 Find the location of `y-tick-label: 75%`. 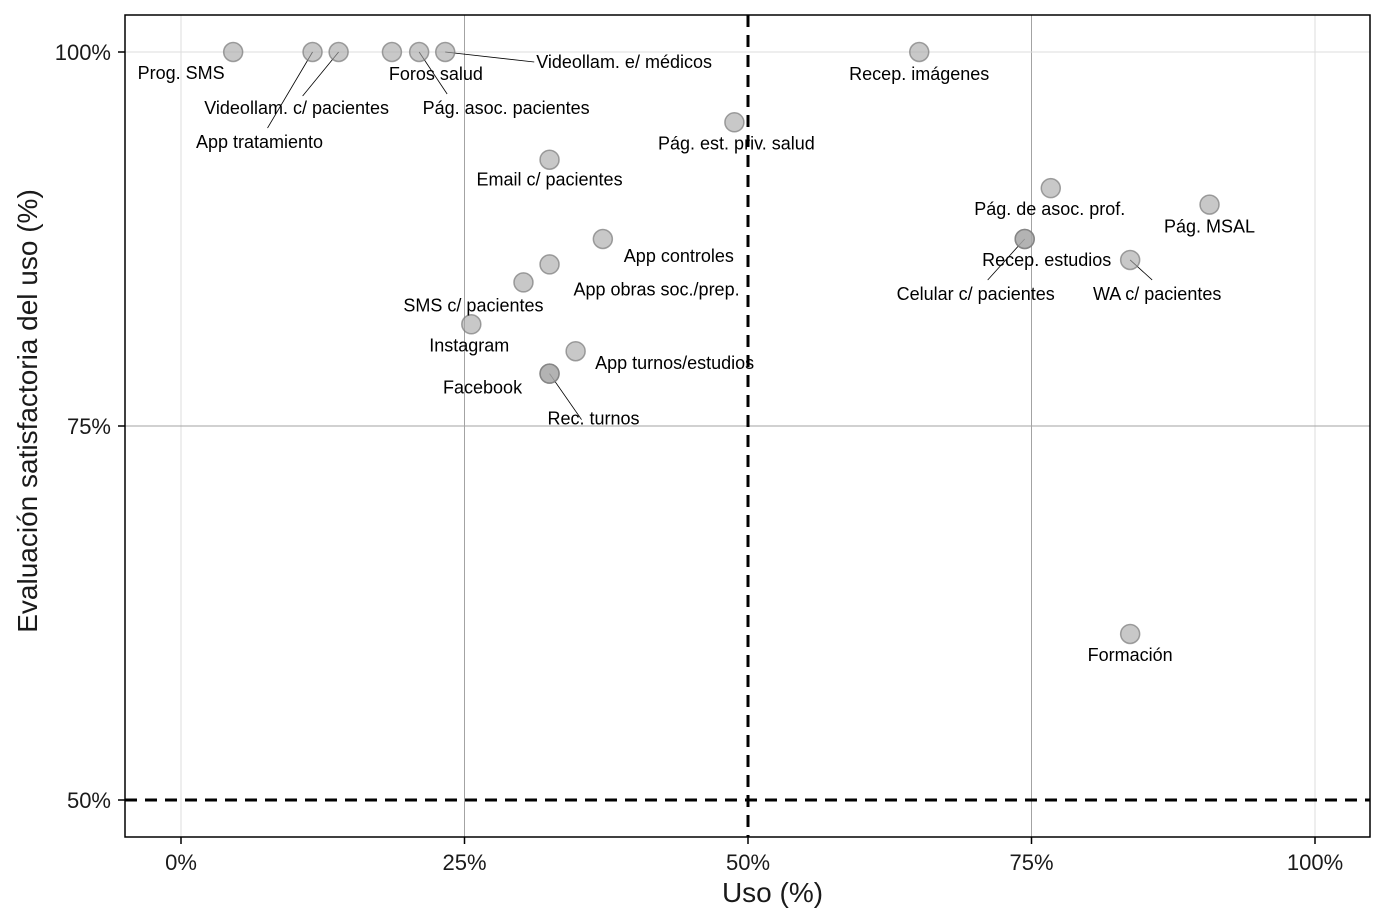

y-tick-label: 75% is located at coordinates (89, 426).